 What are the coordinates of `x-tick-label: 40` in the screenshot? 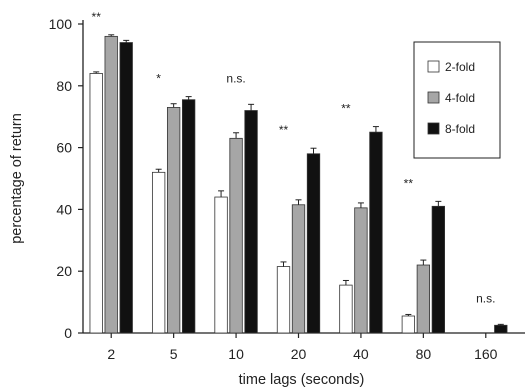 It's located at (361, 354).